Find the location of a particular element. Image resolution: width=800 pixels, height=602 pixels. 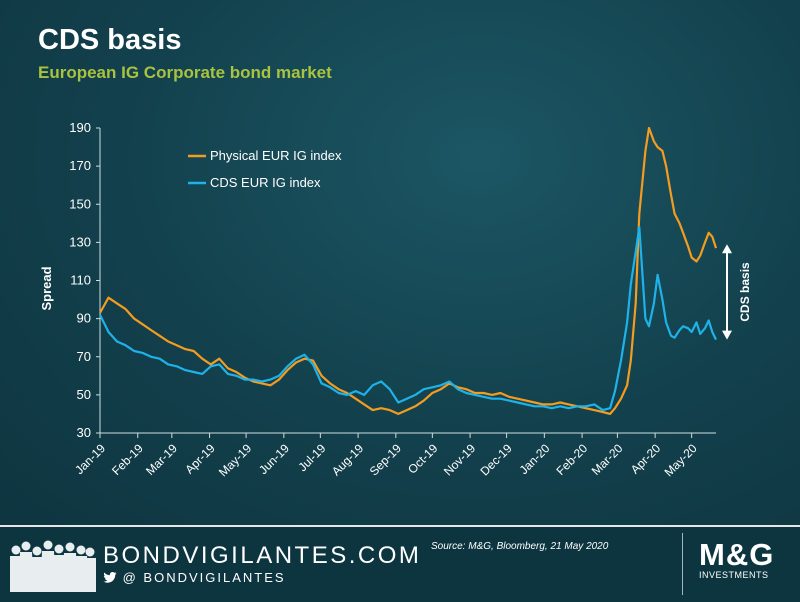

y-tick-label: 30 is located at coordinates (84, 432).